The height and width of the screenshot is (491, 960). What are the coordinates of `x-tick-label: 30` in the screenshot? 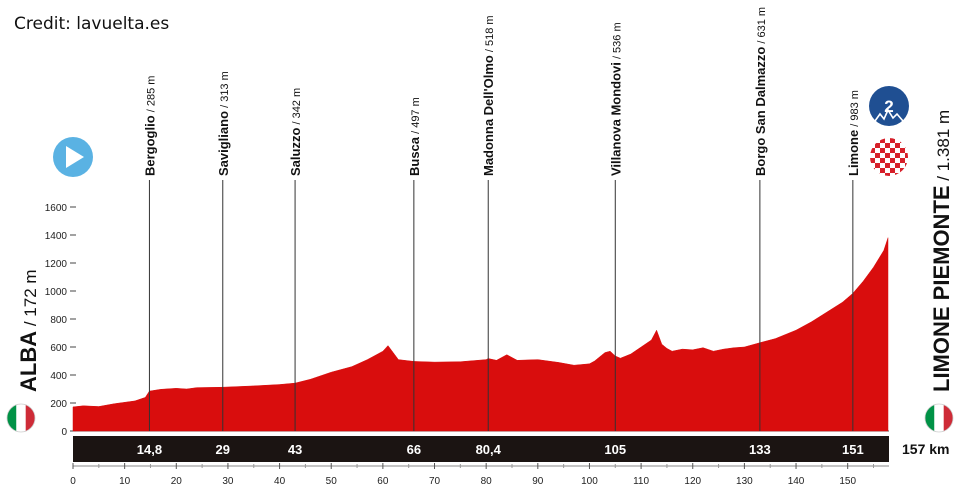 It's located at (228, 481).